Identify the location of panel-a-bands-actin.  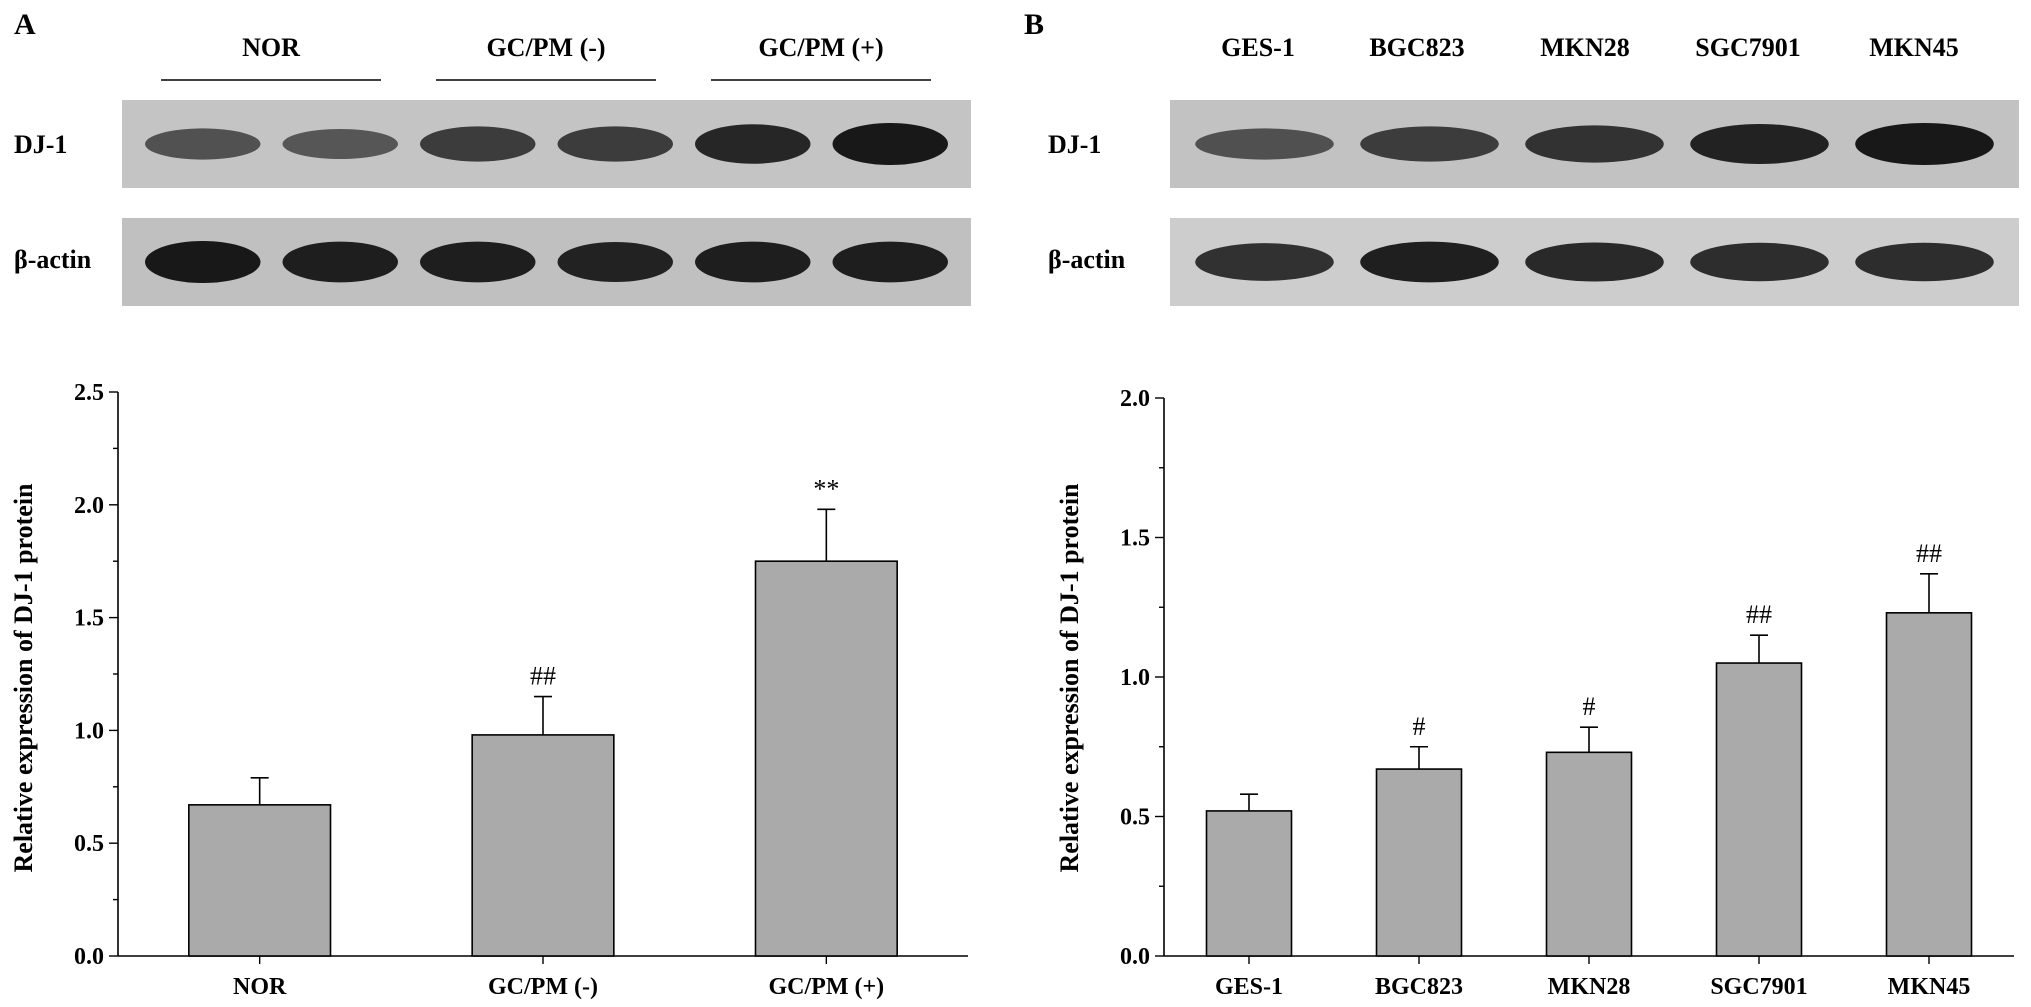
(546, 262).